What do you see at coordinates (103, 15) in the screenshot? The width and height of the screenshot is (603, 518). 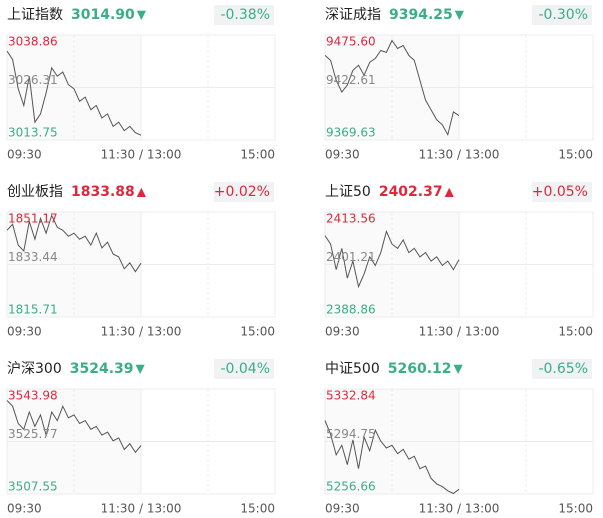 I see `index-price: 3014.90` at bounding box center [103, 15].